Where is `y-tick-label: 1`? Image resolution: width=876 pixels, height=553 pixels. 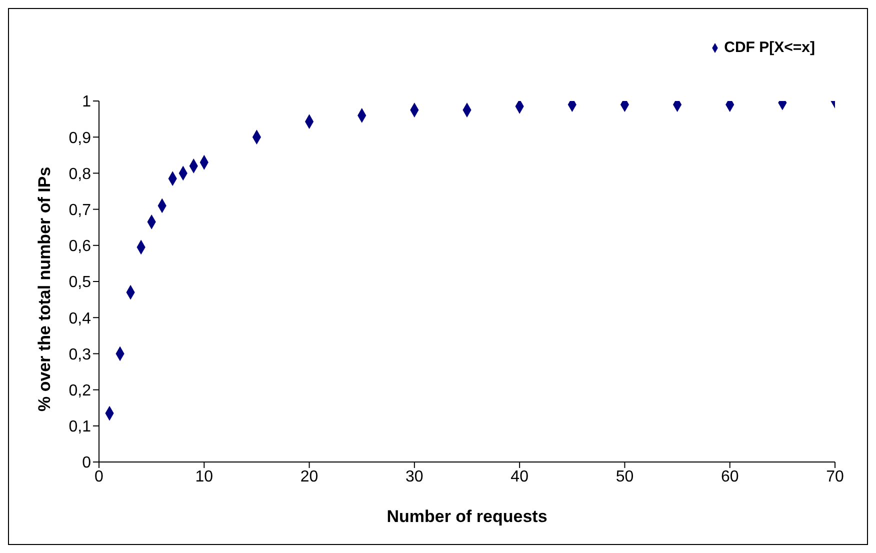 y-tick-label: 1 is located at coordinates (87, 102).